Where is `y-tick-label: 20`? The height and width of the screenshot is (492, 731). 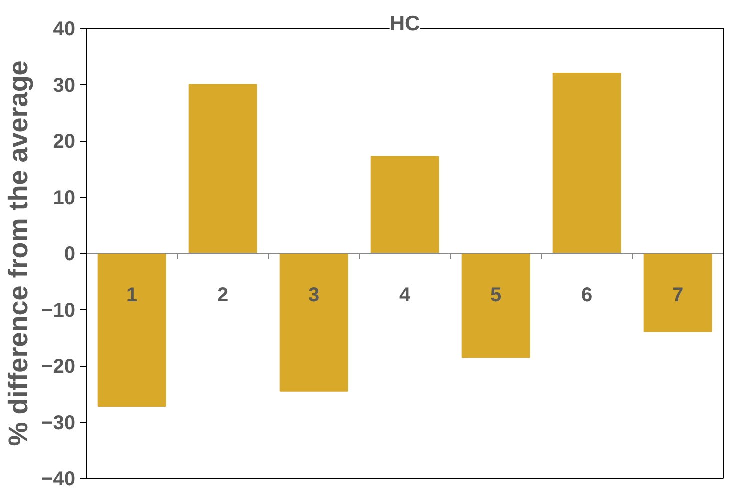 y-tick-label: 20 is located at coordinates (64, 142).